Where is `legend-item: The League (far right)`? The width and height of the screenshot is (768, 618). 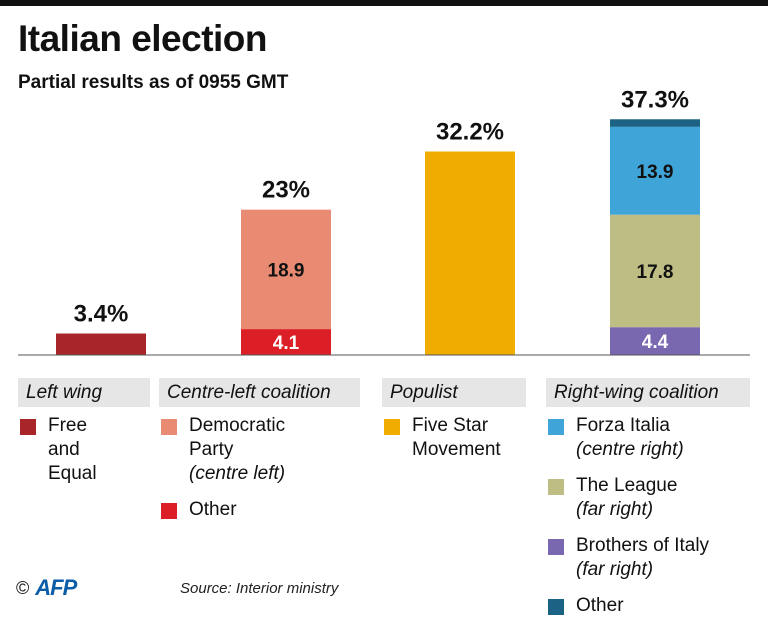 legend-item: The League (far right) is located at coordinates (612, 498).